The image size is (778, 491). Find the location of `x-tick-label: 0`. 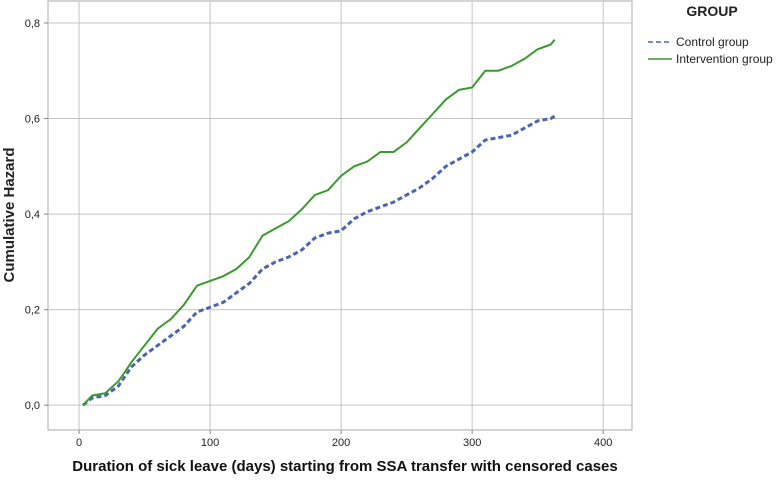

x-tick-label: 0 is located at coordinates (79, 443).